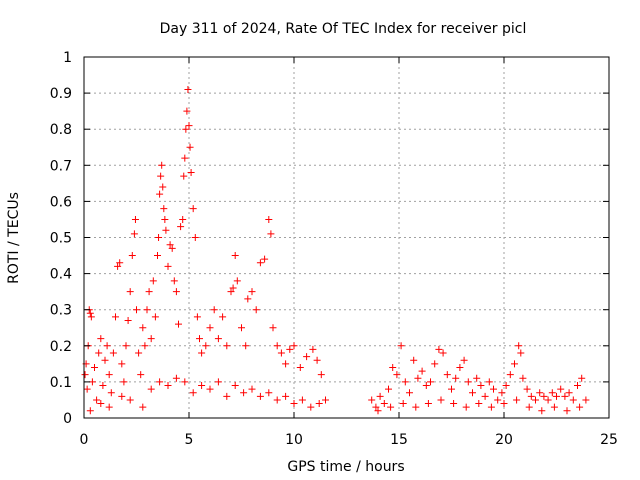 The height and width of the screenshot is (480, 640). Describe the element at coordinates (61, 130) in the screenshot. I see `y-tick-label: 0.8` at that location.